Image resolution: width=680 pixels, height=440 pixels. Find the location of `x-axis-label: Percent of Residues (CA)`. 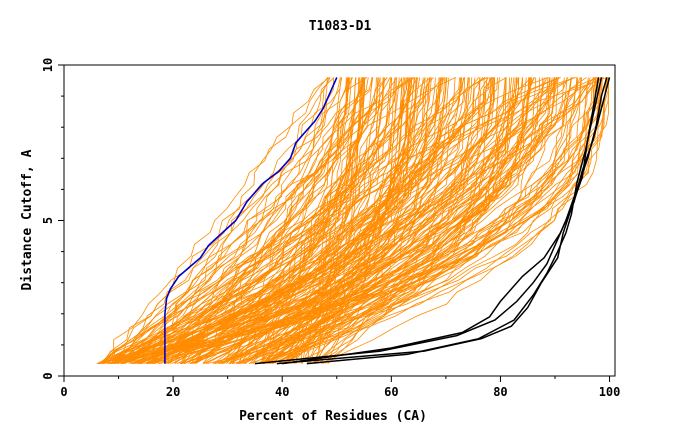

x-axis-label: Percent of Residues (CA) is located at coordinates (333, 416).